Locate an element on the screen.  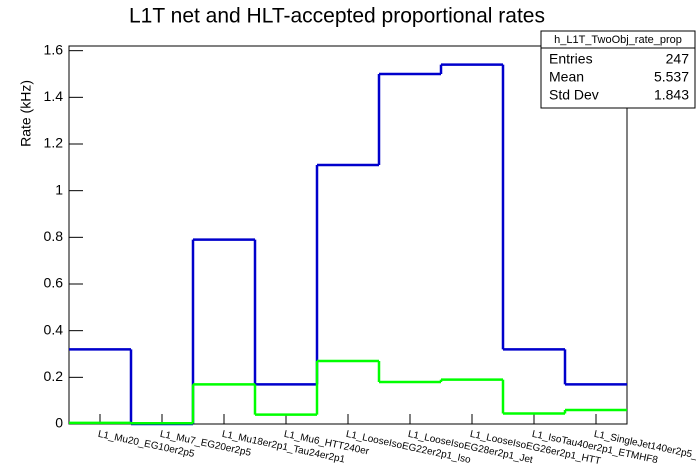
y-tick-label: 0.6 is located at coordinates (54, 283).